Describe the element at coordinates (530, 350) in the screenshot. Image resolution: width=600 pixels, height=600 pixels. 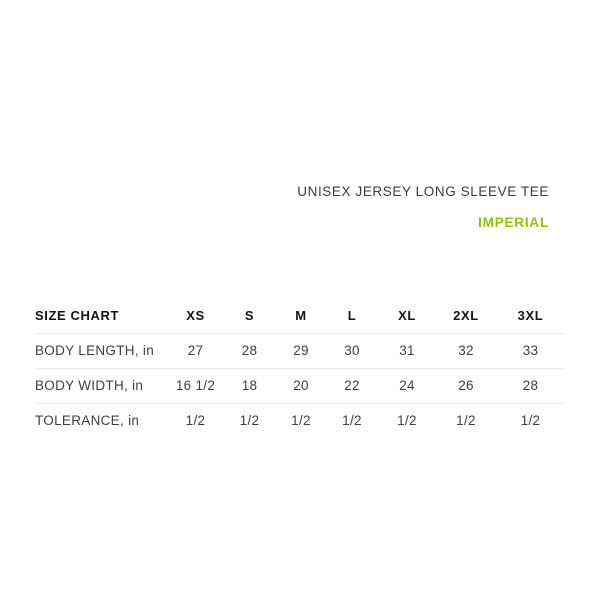
I see `cell-value: 33` at that location.